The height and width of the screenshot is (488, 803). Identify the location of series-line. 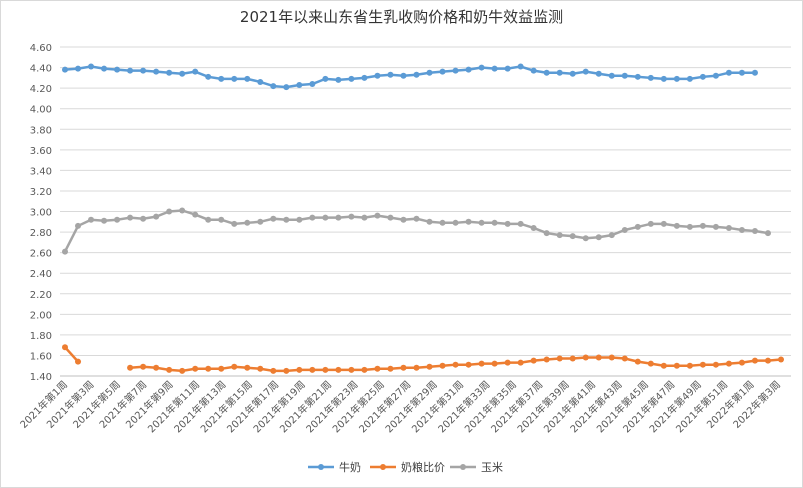
(71, 354).